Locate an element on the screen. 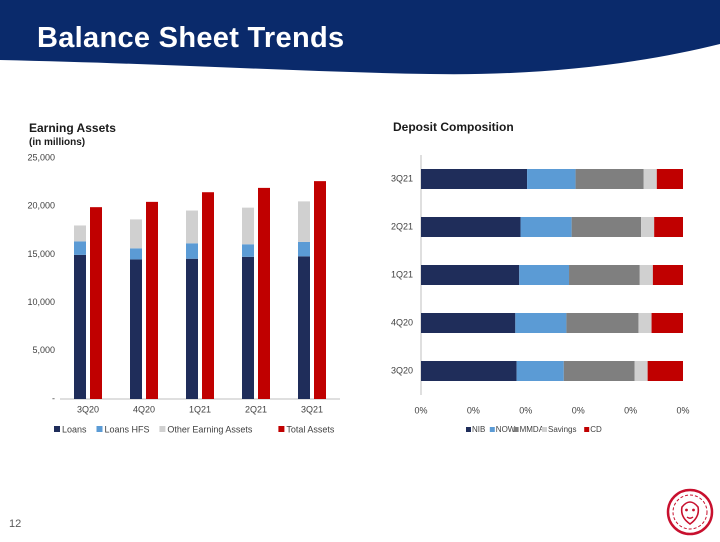  deposit-composition-title: Deposit Composition is located at coordinates (453, 127).